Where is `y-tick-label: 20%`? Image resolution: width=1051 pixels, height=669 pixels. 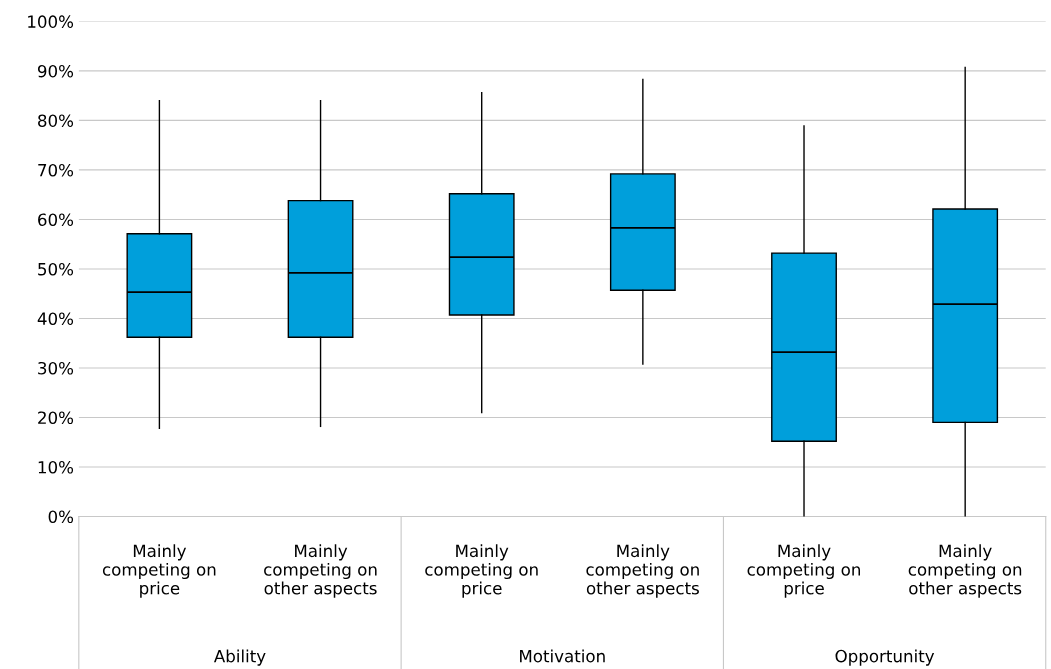 y-tick-label: 20% is located at coordinates (56, 418).